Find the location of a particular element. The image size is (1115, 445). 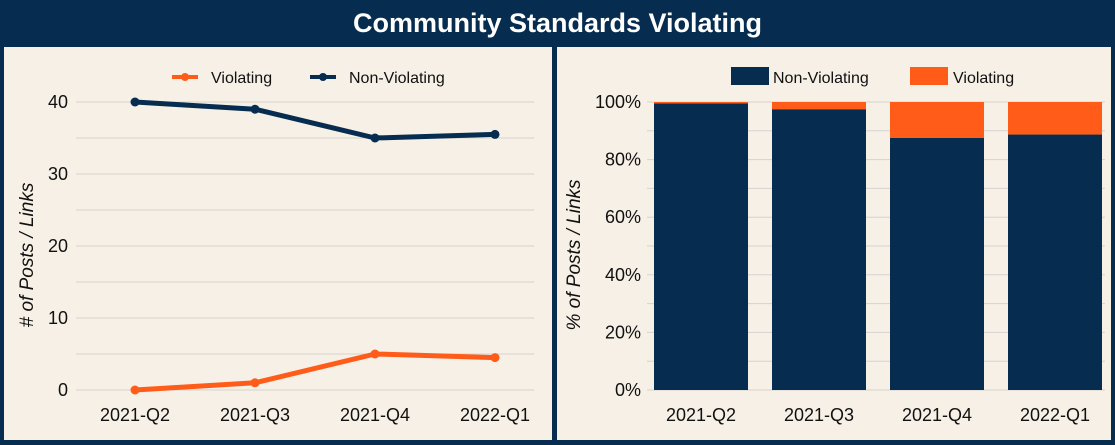

bar-x-tick-label: 2022-Q1 is located at coordinates (1055, 415).